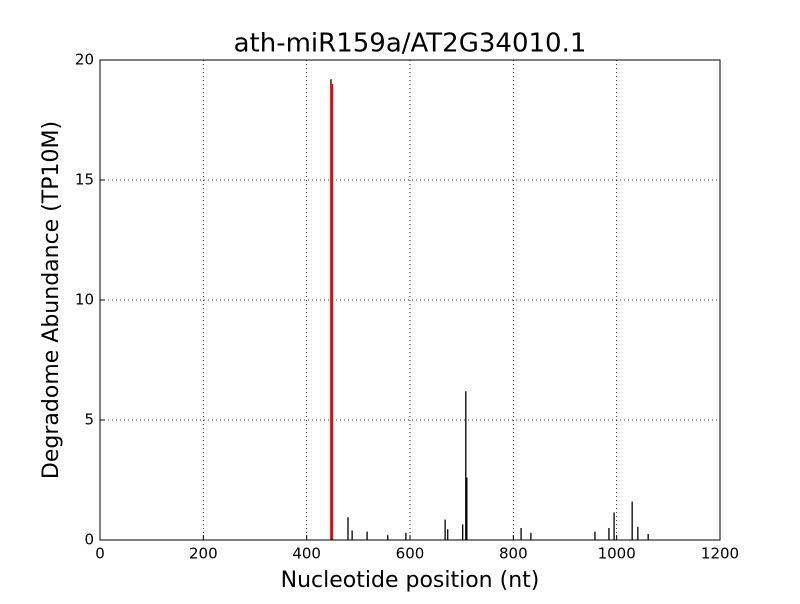 This screenshot has width=800, height=604. Describe the element at coordinates (410, 580) in the screenshot. I see `x-axis-label: Nucleotide position (nt)` at that location.